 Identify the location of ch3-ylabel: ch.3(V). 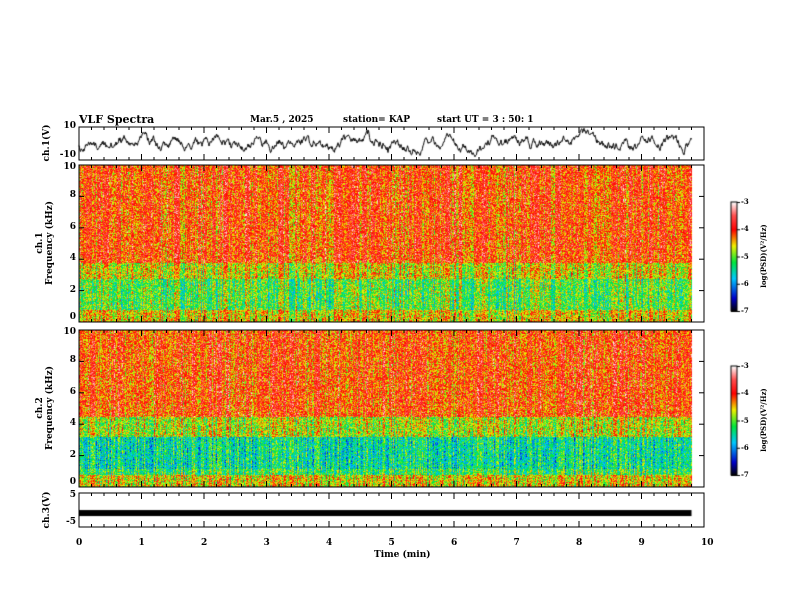
(47, 510).